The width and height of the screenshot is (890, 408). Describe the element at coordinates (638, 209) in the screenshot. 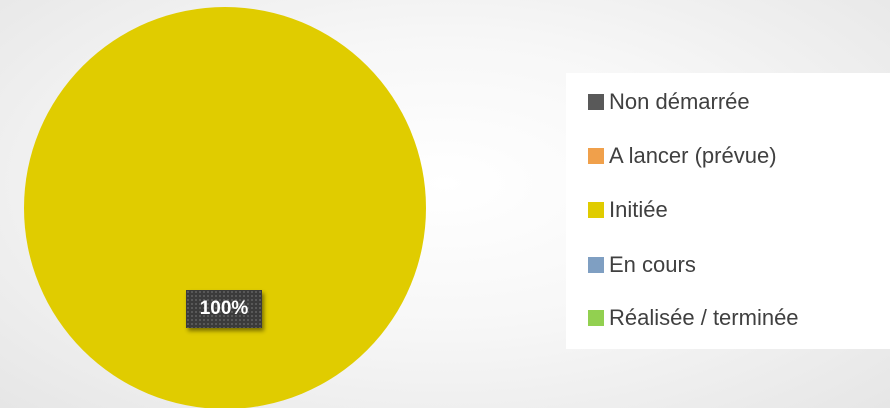

I see `legend-label-initiee: Initiée` at that location.